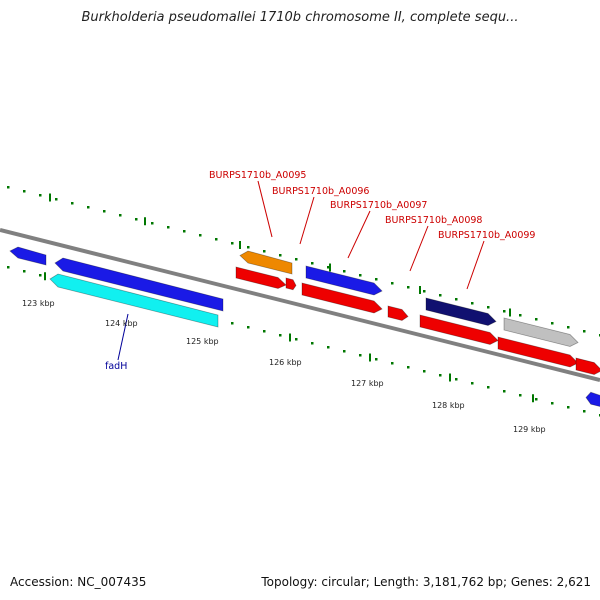 This screenshot has height=600, width=600. What do you see at coordinates (116, 366) in the screenshot?
I see `gene-label: fadH` at bounding box center [116, 366].